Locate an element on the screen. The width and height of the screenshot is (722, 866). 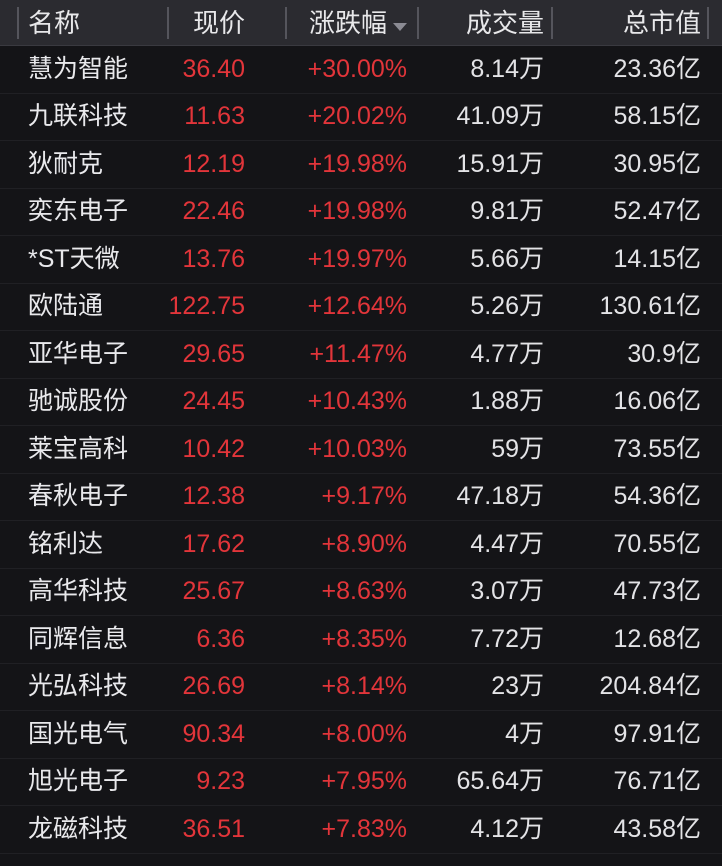
cell-market-cap: 30.95亿 is located at coordinates (657, 163).